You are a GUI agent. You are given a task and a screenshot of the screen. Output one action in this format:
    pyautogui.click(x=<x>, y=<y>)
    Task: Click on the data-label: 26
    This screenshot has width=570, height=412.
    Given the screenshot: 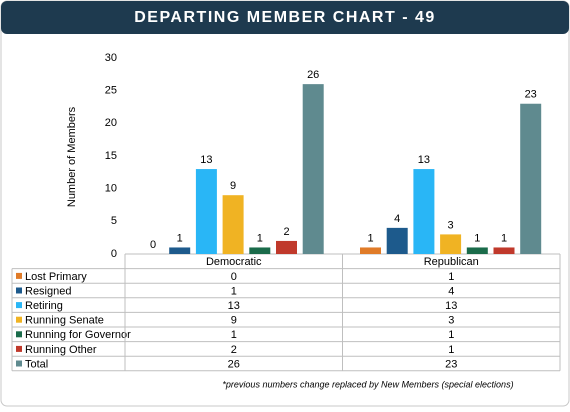 What is the action you would take?
    pyautogui.click(x=313, y=75)
    